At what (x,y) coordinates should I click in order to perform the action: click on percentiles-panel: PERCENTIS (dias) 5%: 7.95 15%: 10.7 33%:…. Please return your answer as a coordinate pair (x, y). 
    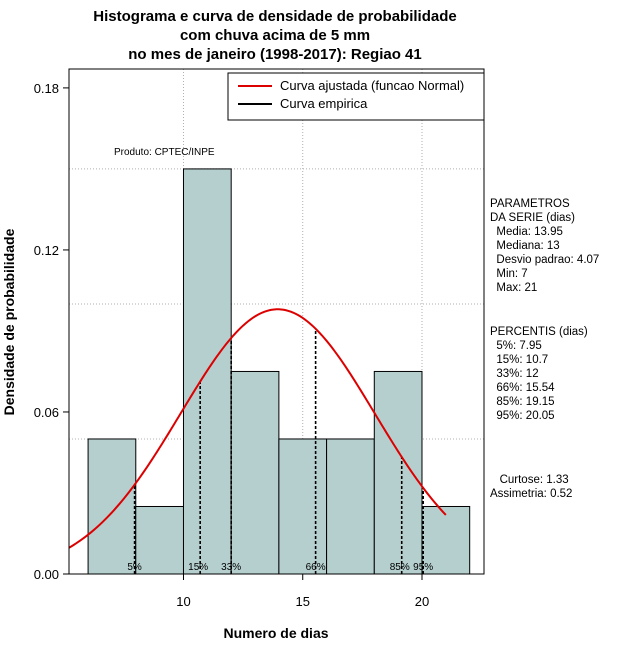
    Looking at the image, I should click on (539, 374).